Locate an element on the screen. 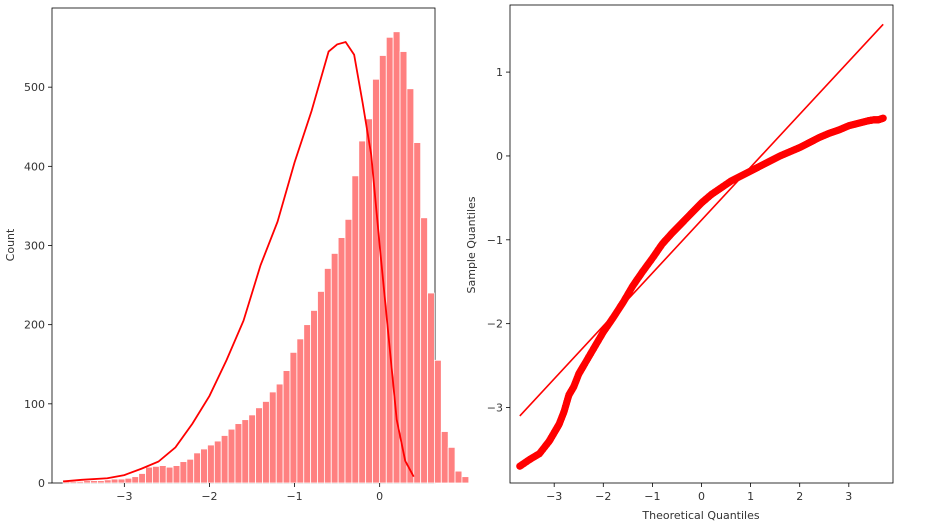 The width and height of the screenshot is (930, 530). qq-x-tick-label: 1 is located at coordinates (750, 496).